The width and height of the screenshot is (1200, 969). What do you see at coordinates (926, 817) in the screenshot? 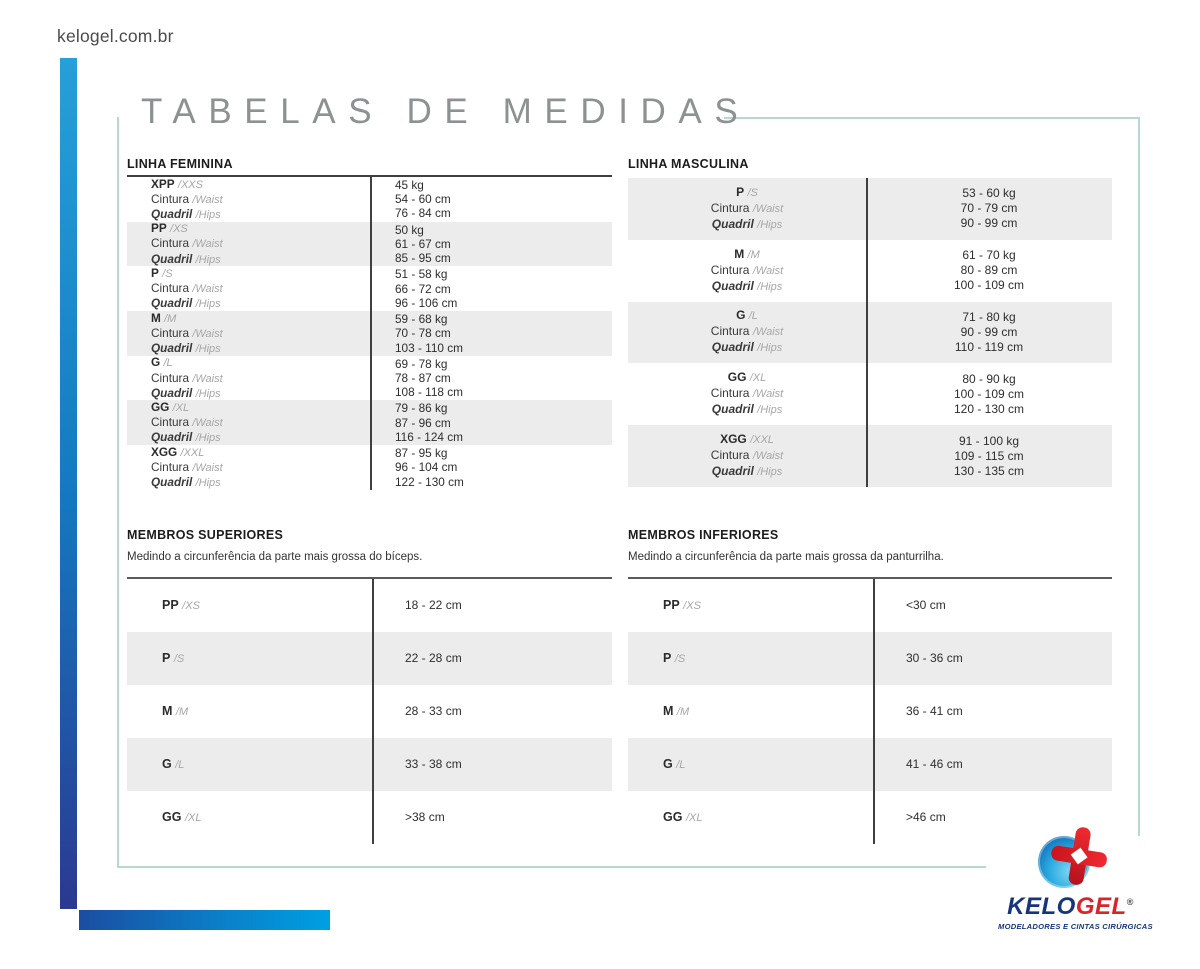
I see `measure-value: >46 cm` at bounding box center [926, 817].